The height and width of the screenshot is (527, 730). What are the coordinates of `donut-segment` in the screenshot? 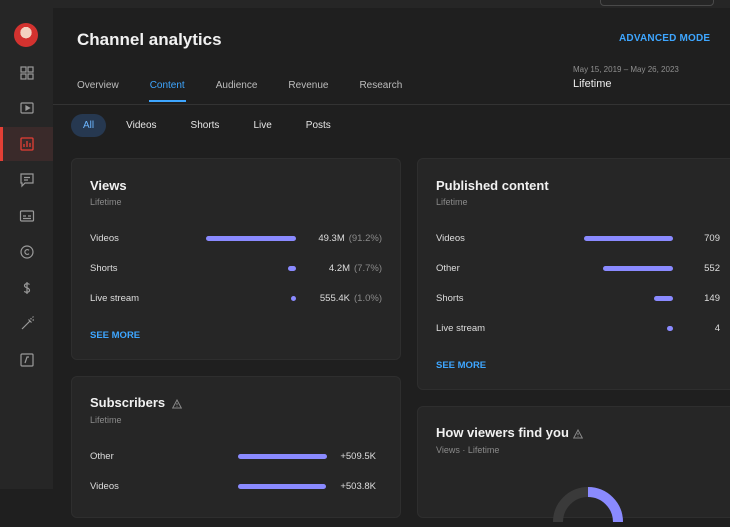 It's located at (605, 505).